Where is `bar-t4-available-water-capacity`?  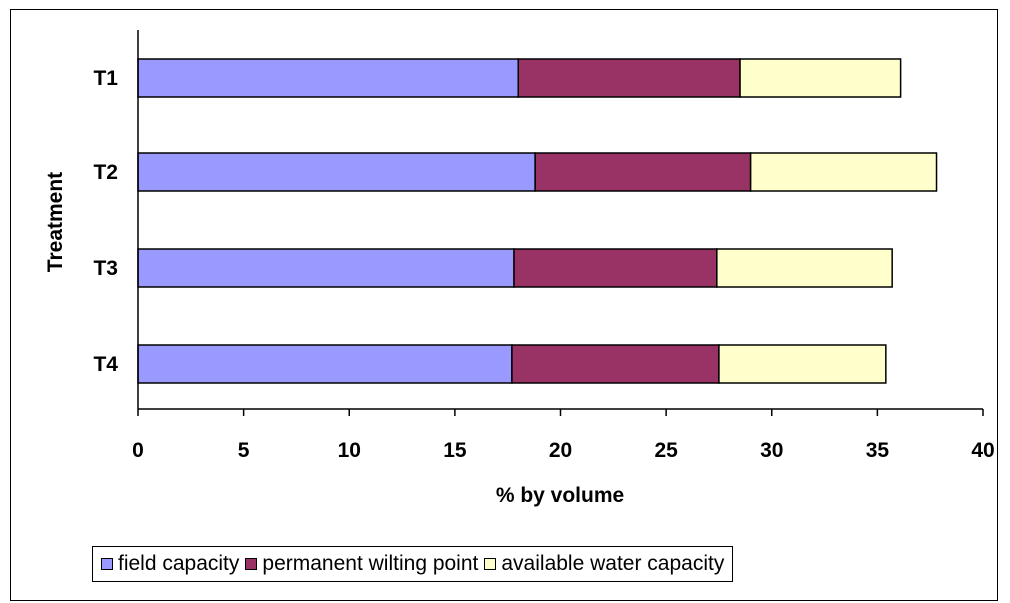
bar-t4-available-water-capacity is located at coordinates (802, 364).